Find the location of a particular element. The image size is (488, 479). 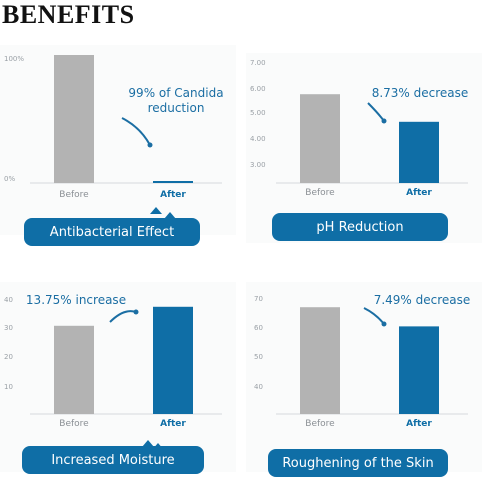

y-tick-label: 4.00 is located at coordinates (258, 139).